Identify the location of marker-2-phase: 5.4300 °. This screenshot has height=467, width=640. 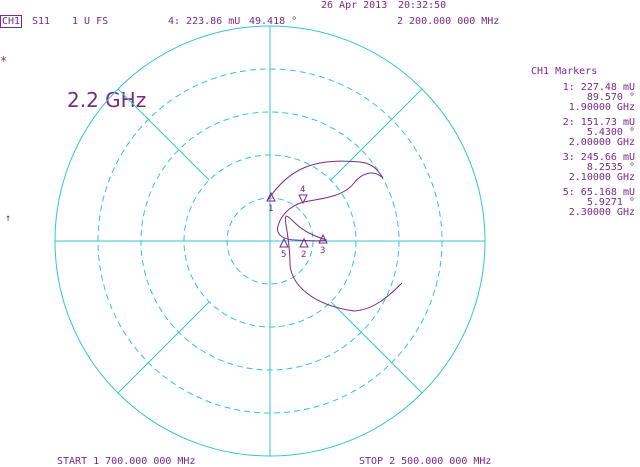
(610, 132).